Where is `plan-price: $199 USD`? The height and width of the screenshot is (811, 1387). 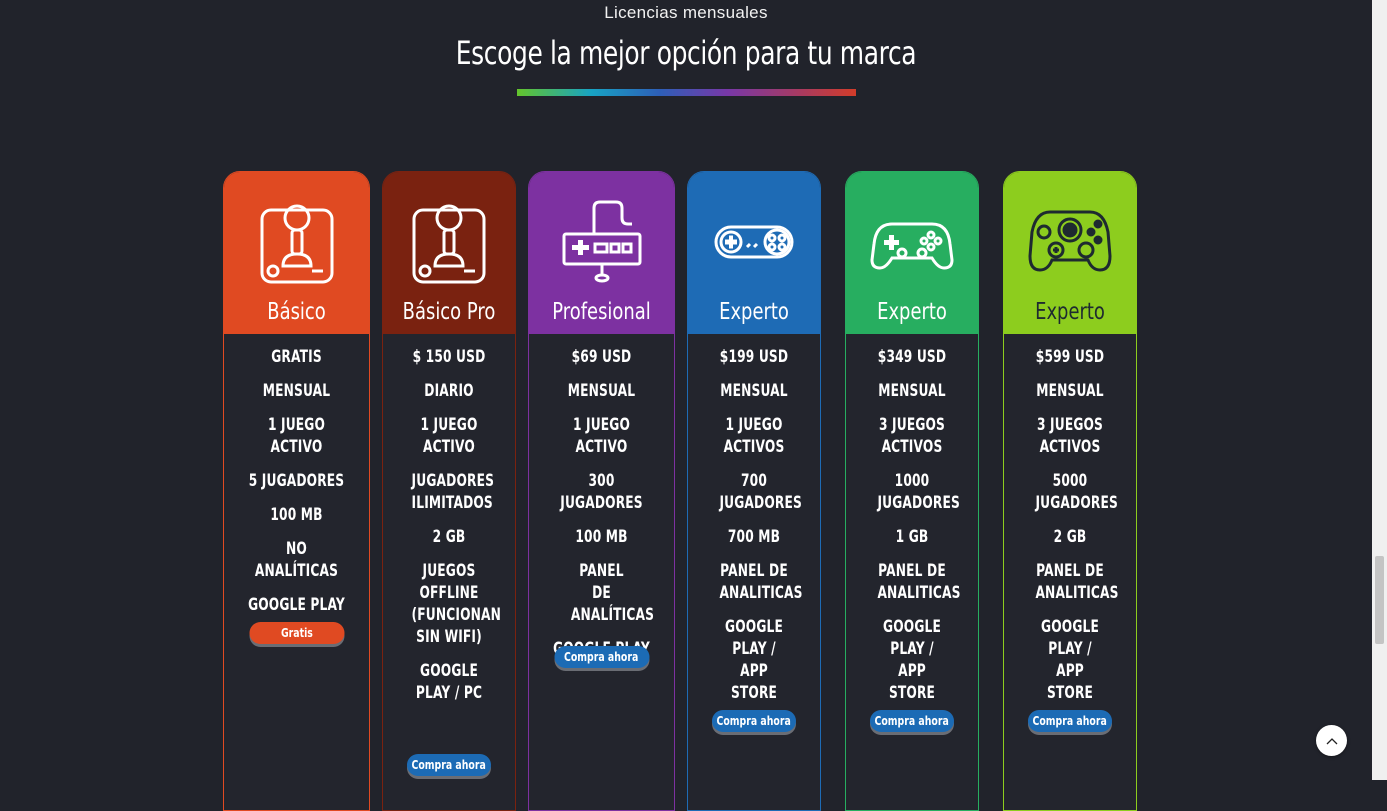 plan-price: $199 USD is located at coordinates (754, 357).